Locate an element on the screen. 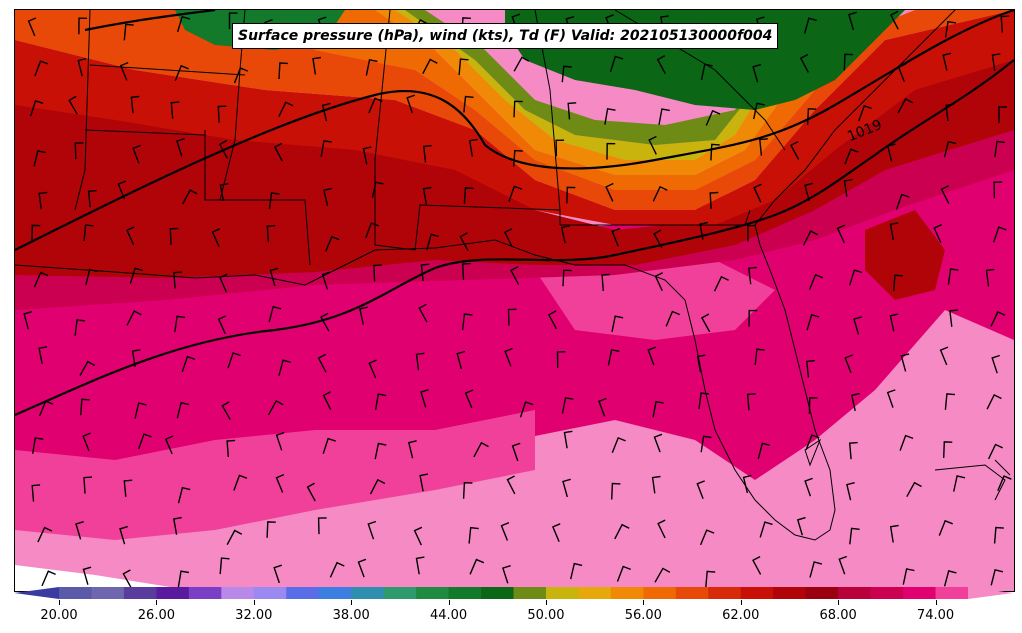 The width and height of the screenshot is (1022, 633). no-data-corner is located at coordinates (105, 578).